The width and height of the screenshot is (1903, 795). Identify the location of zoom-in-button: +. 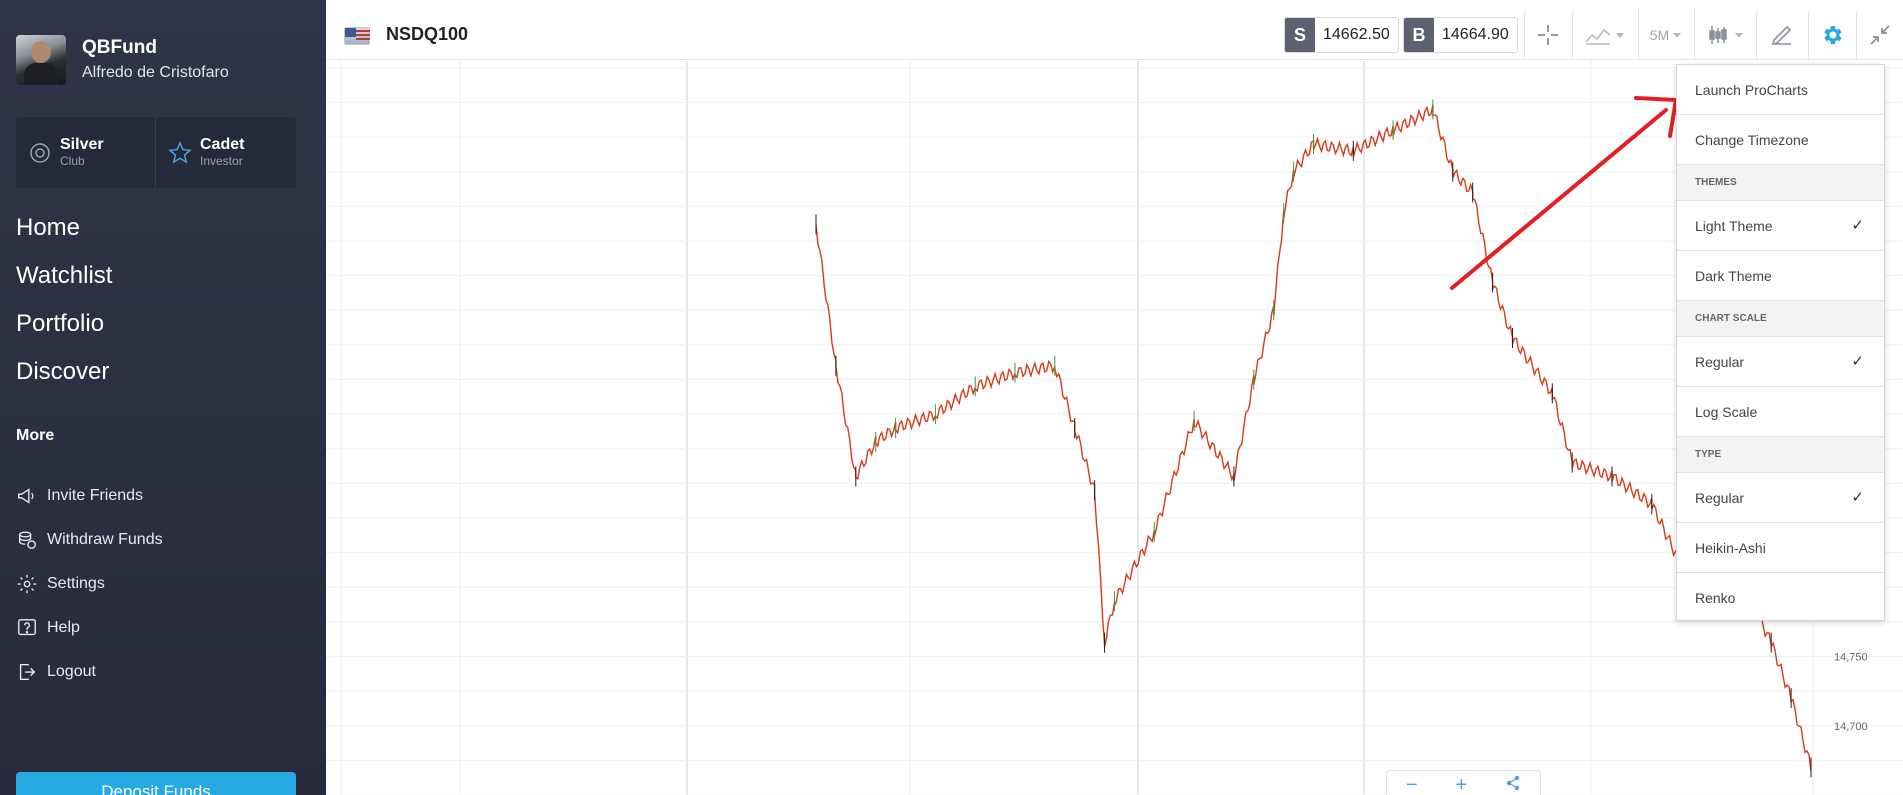
(1461, 784).